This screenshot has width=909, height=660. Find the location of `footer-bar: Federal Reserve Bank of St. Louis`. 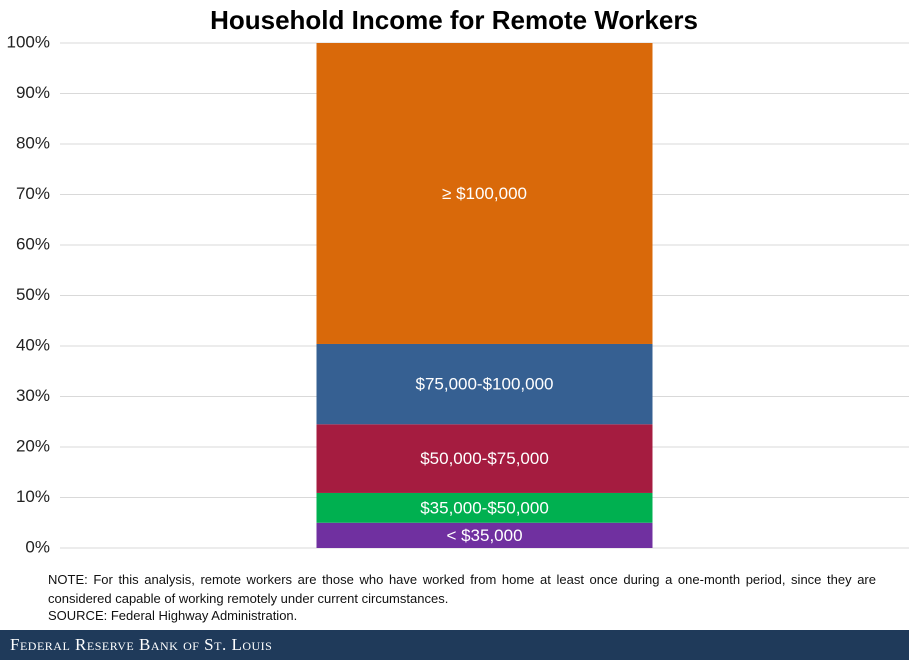

footer-bar: Federal Reserve Bank of St. Louis is located at coordinates (454, 645).